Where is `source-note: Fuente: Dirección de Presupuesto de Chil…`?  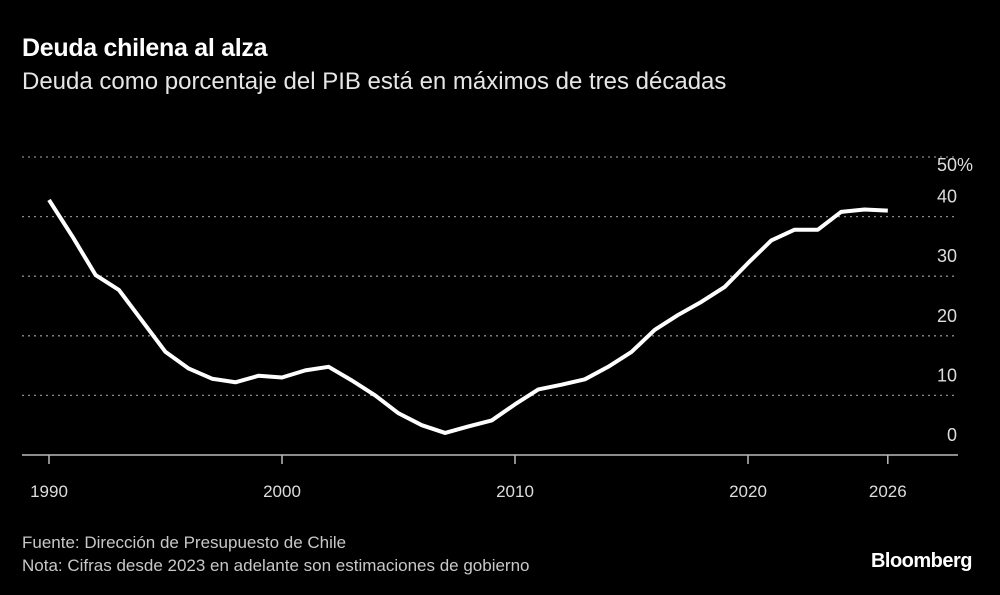
source-note: Fuente: Dirección de Presupuesto de Chil… is located at coordinates (184, 542).